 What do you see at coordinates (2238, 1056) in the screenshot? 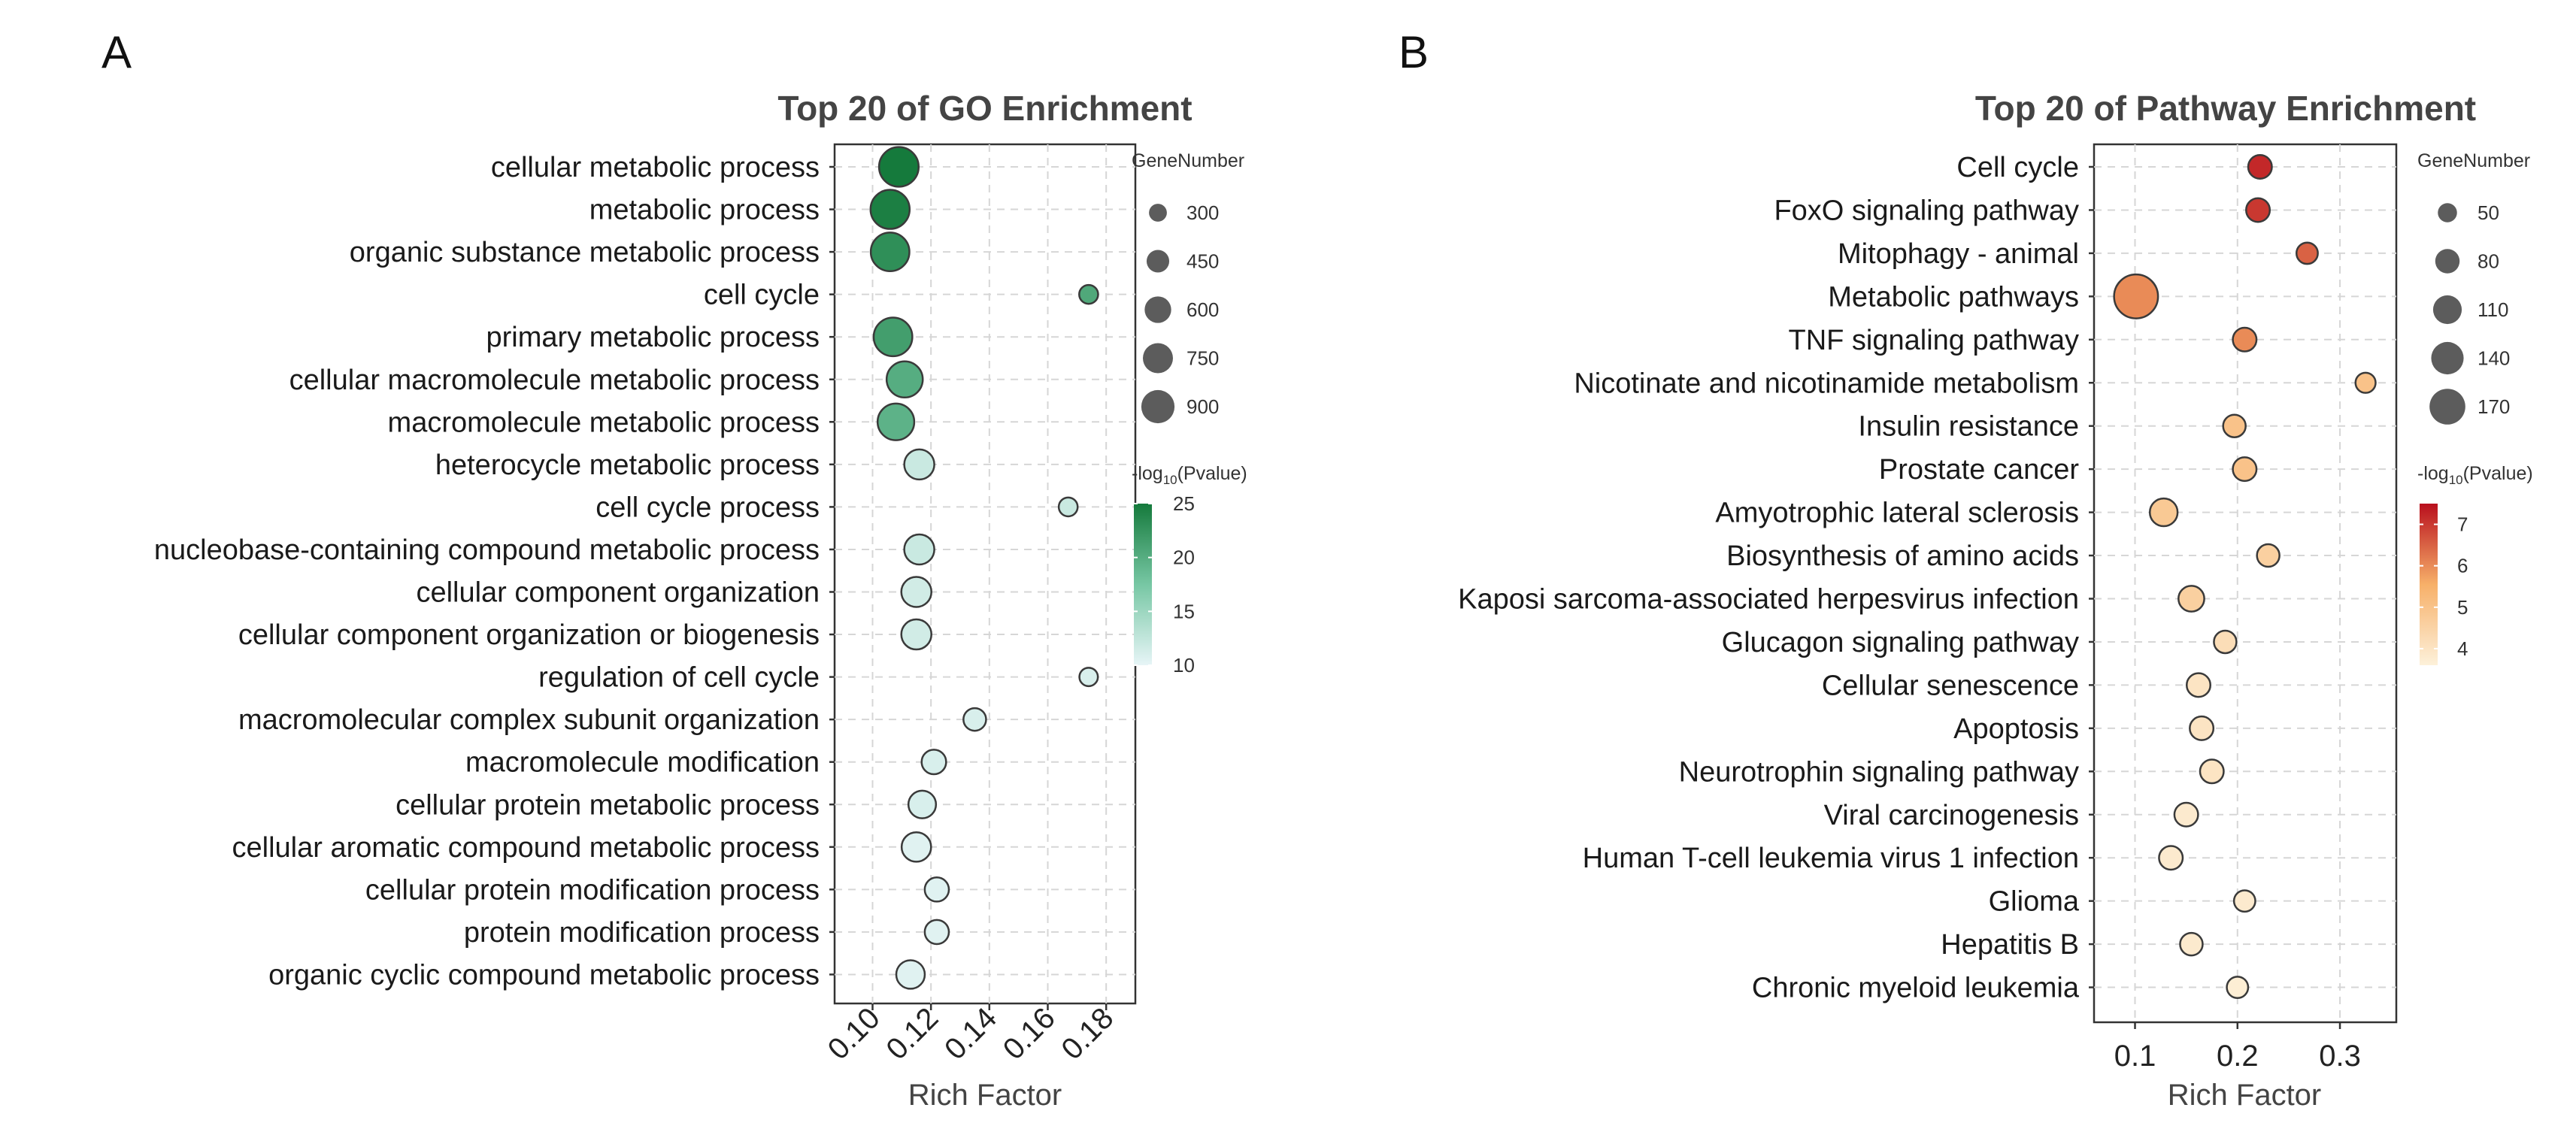
I see `x-tick-label: 0.2` at bounding box center [2238, 1056].